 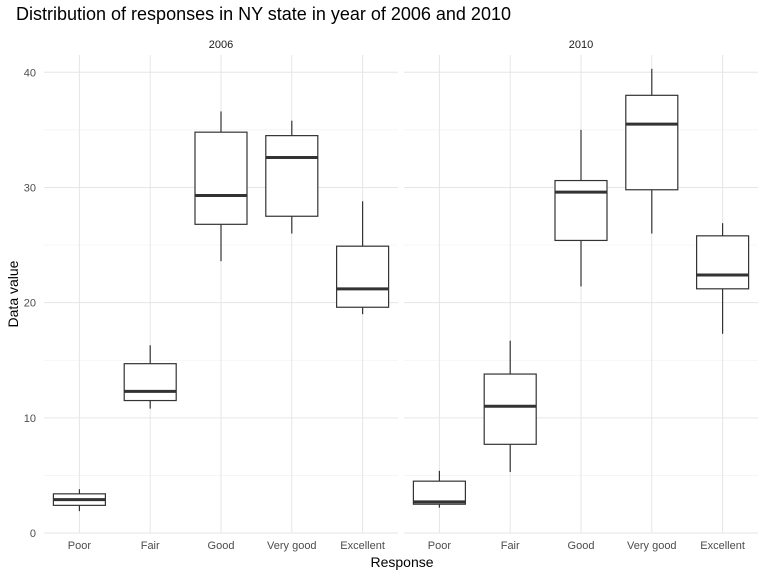 What do you see at coordinates (30, 188) in the screenshot?
I see `y-tick-label: 30` at bounding box center [30, 188].